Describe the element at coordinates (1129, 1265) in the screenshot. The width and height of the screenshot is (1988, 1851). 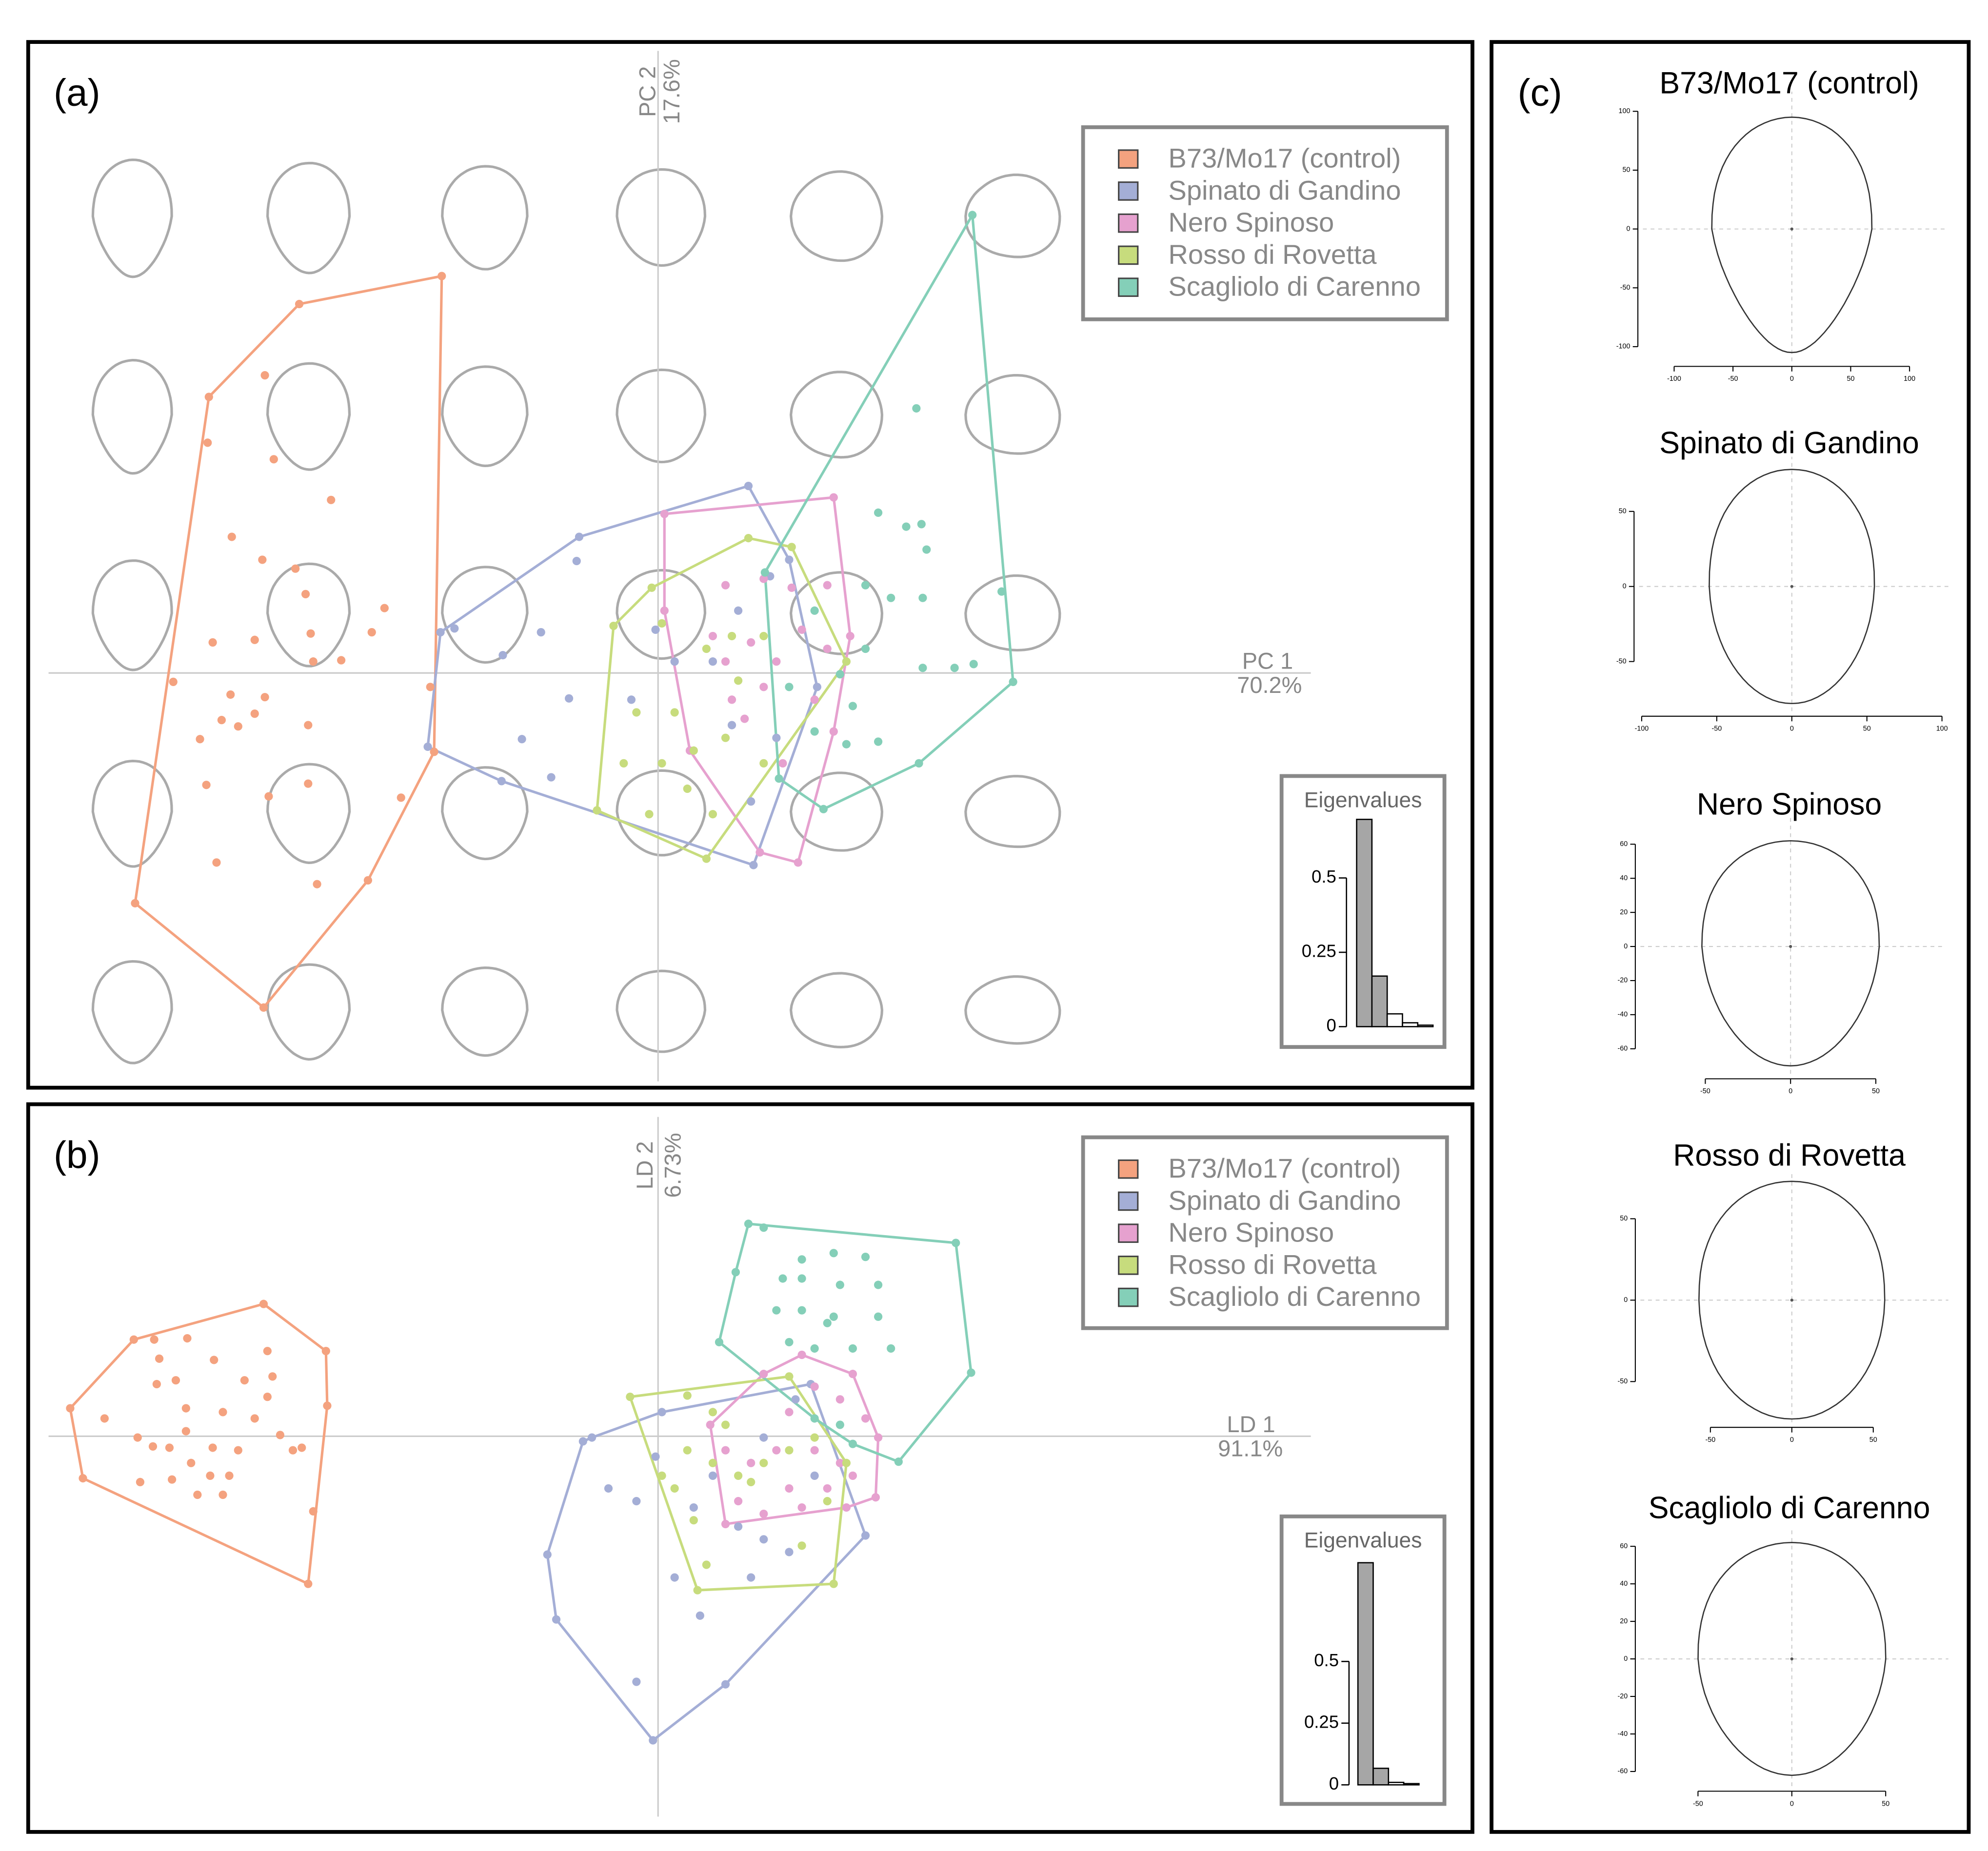
I see `legend-swatch` at that location.